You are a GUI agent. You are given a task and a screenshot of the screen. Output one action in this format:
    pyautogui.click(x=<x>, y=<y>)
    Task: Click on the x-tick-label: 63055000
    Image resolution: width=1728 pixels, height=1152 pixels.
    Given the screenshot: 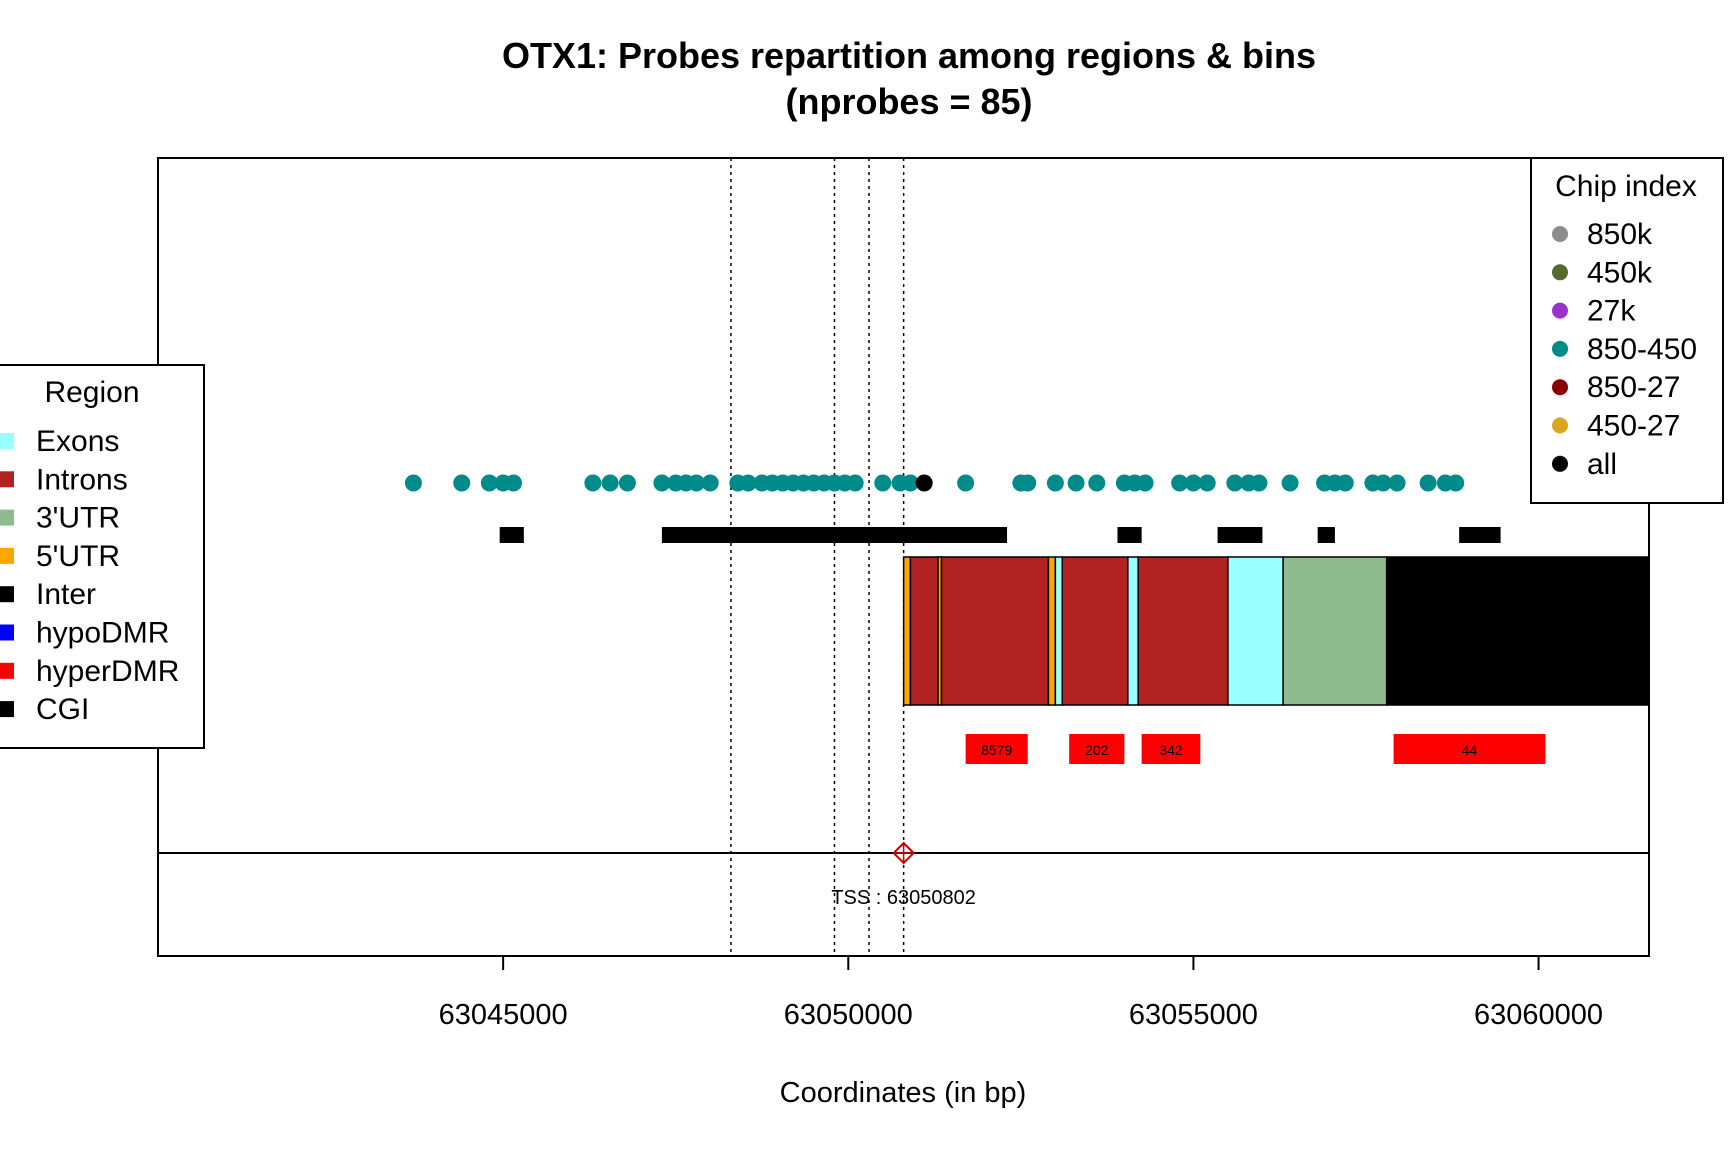 What is the action you would take?
    pyautogui.click(x=1193, y=1015)
    